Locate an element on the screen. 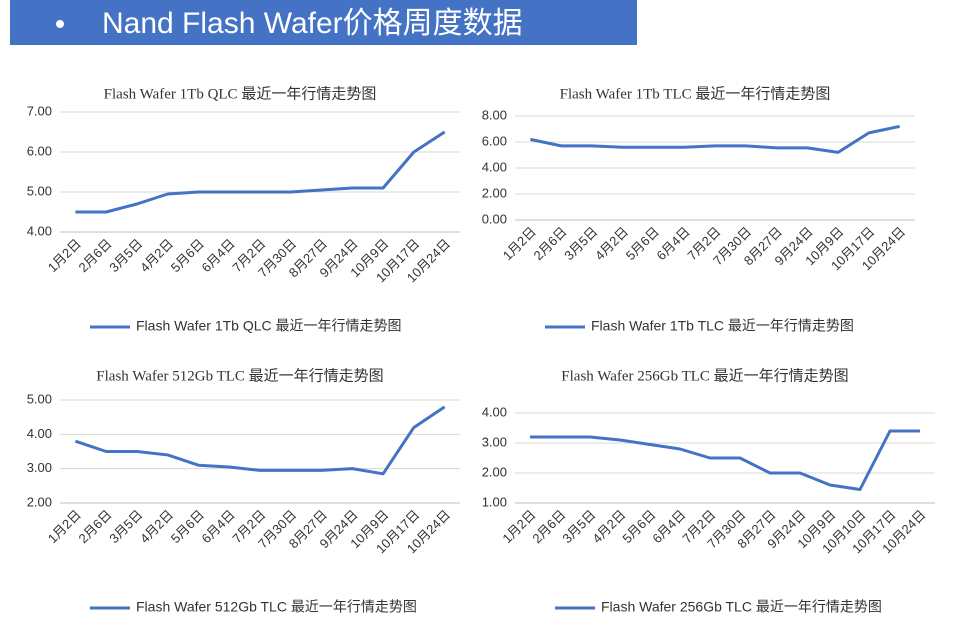 The width and height of the screenshot is (960, 637). legend-label: Flash Wafer 256Gb TLC 最近一年行情走势图 is located at coordinates (741, 607).